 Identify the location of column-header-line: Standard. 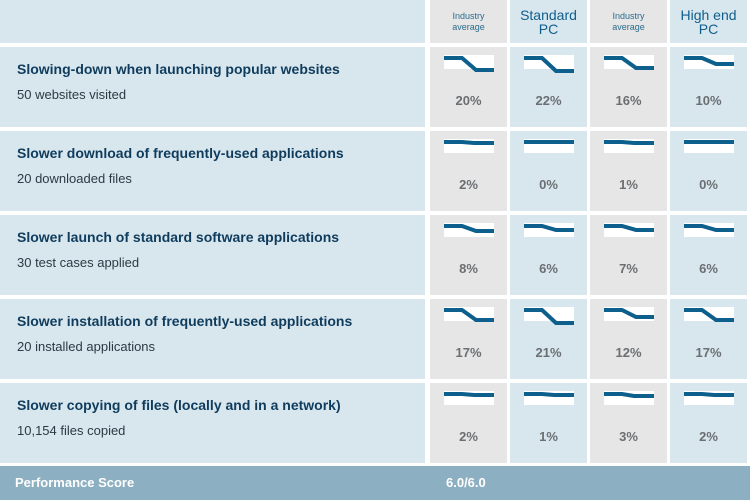
(548, 14).